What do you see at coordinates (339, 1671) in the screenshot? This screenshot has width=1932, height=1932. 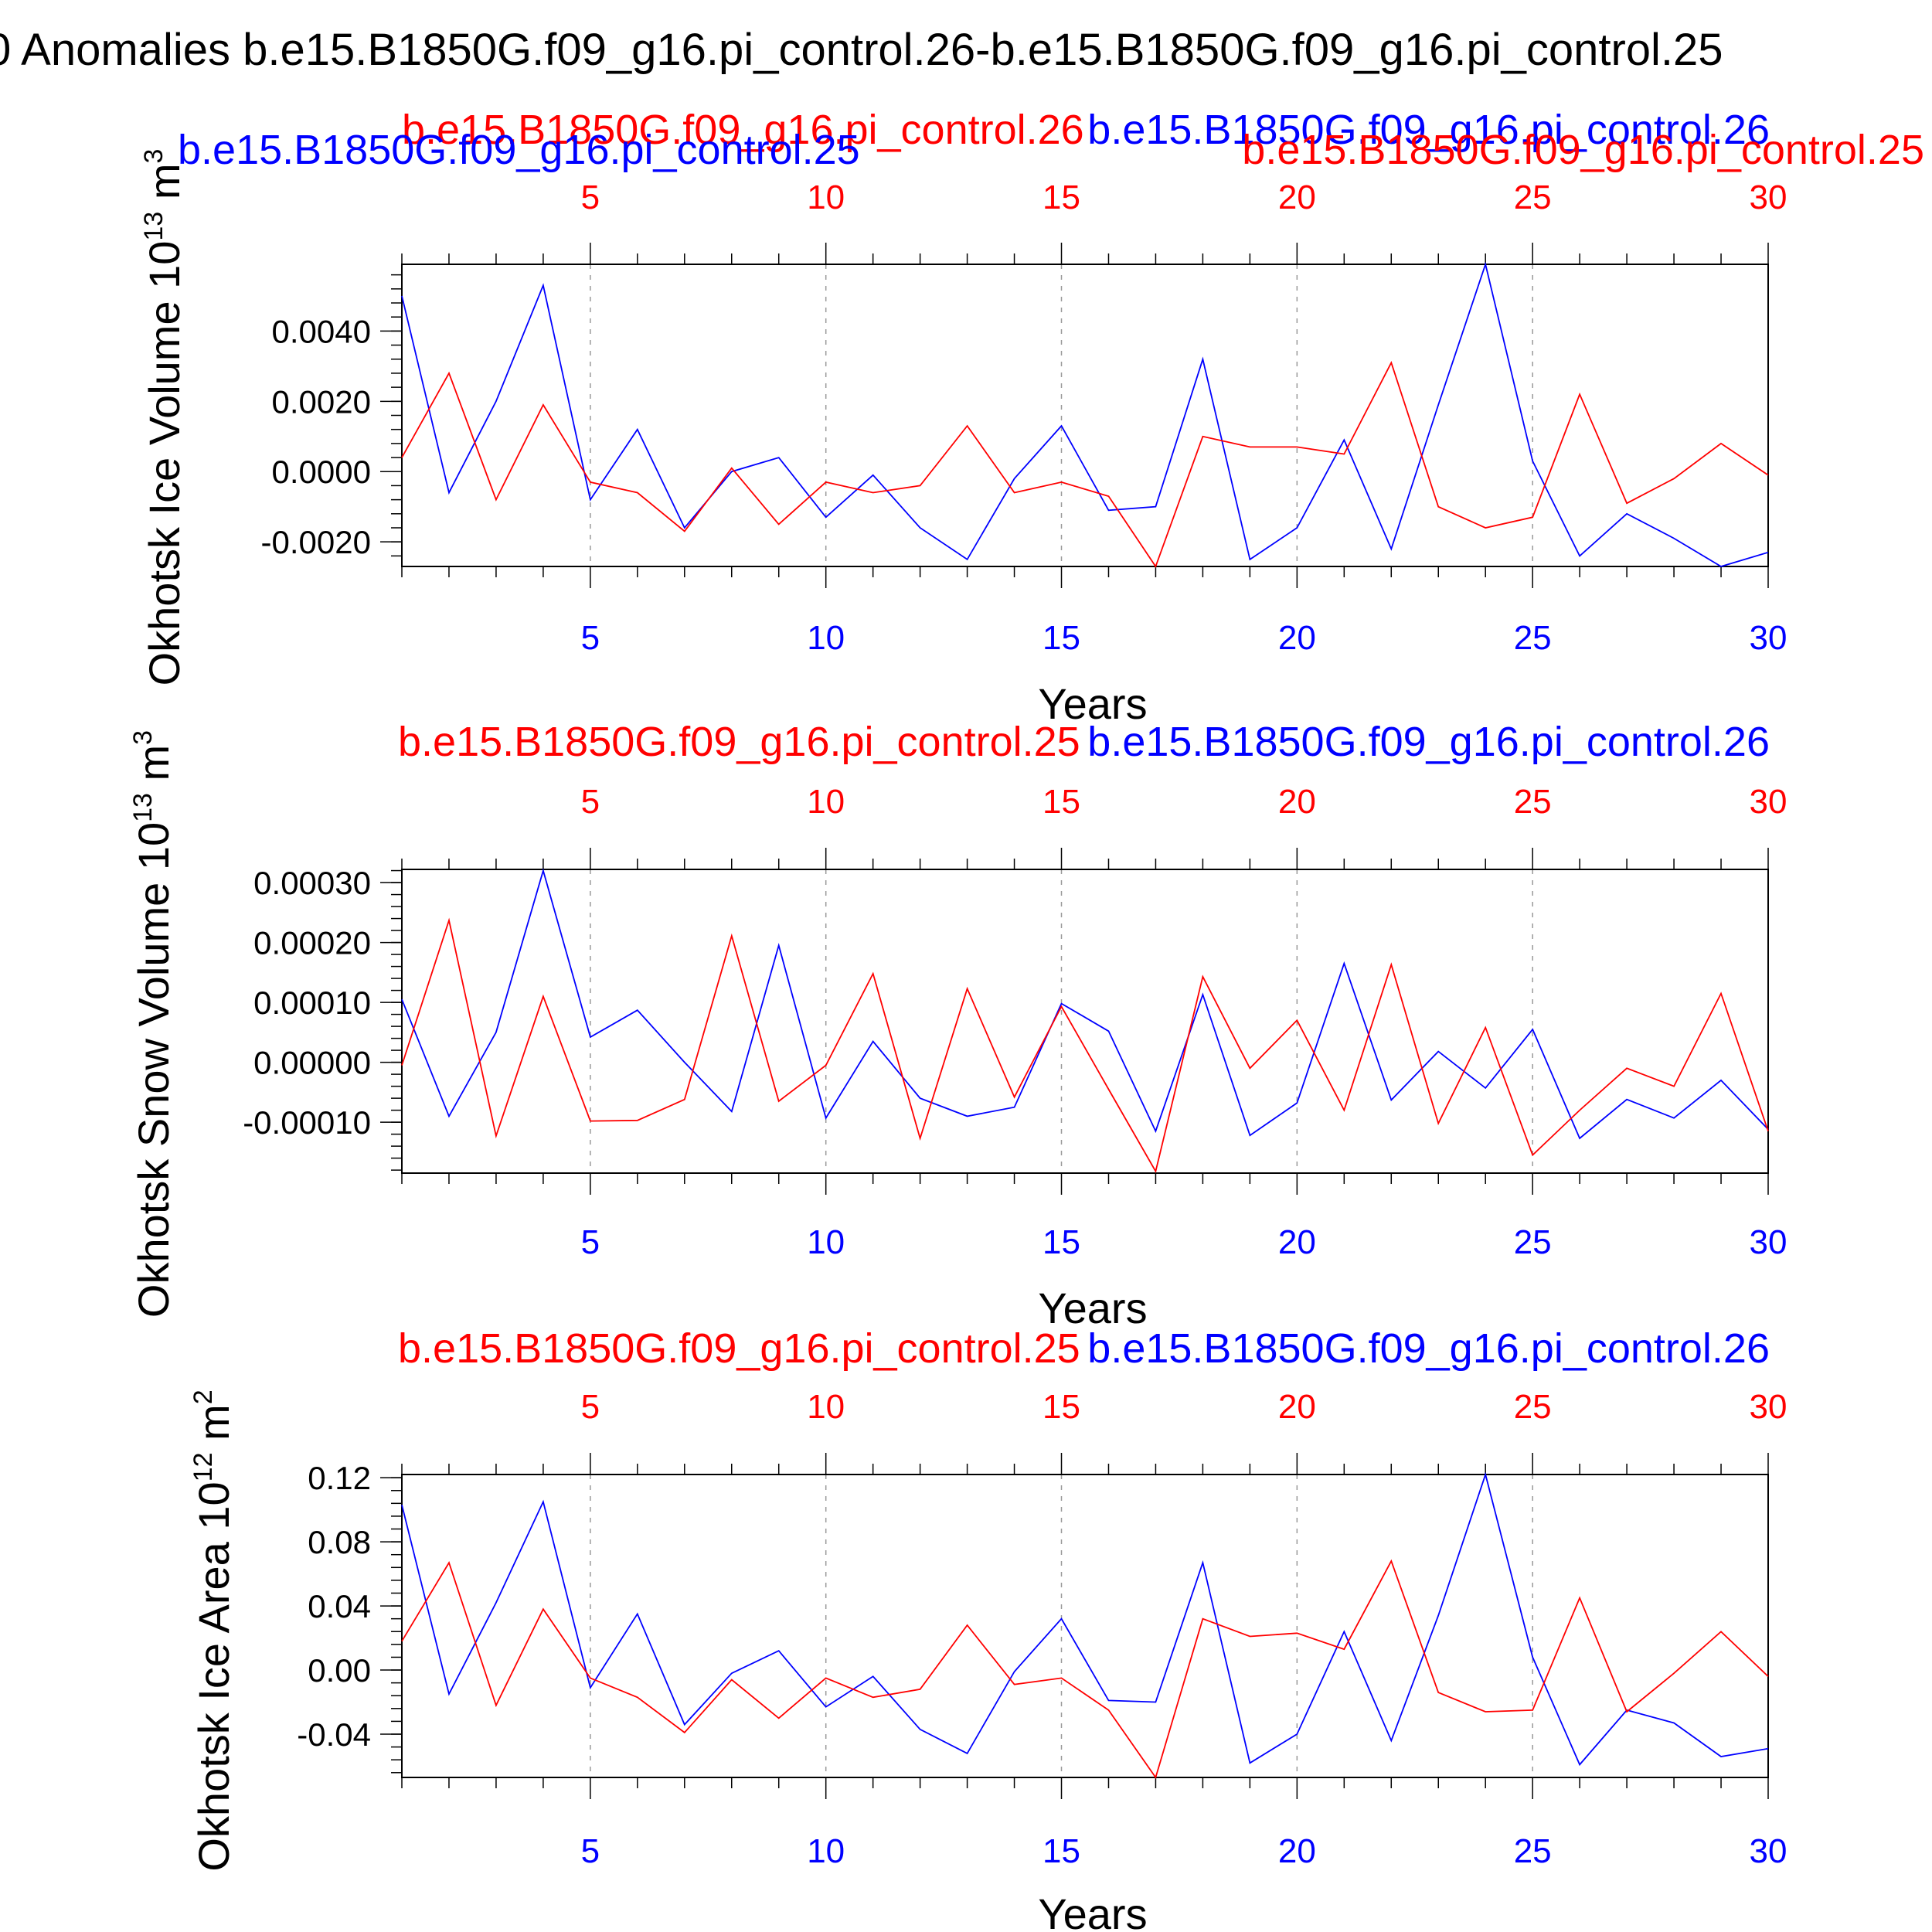 I see `y-tick-label: 0.00` at bounding box center [339, 1671].